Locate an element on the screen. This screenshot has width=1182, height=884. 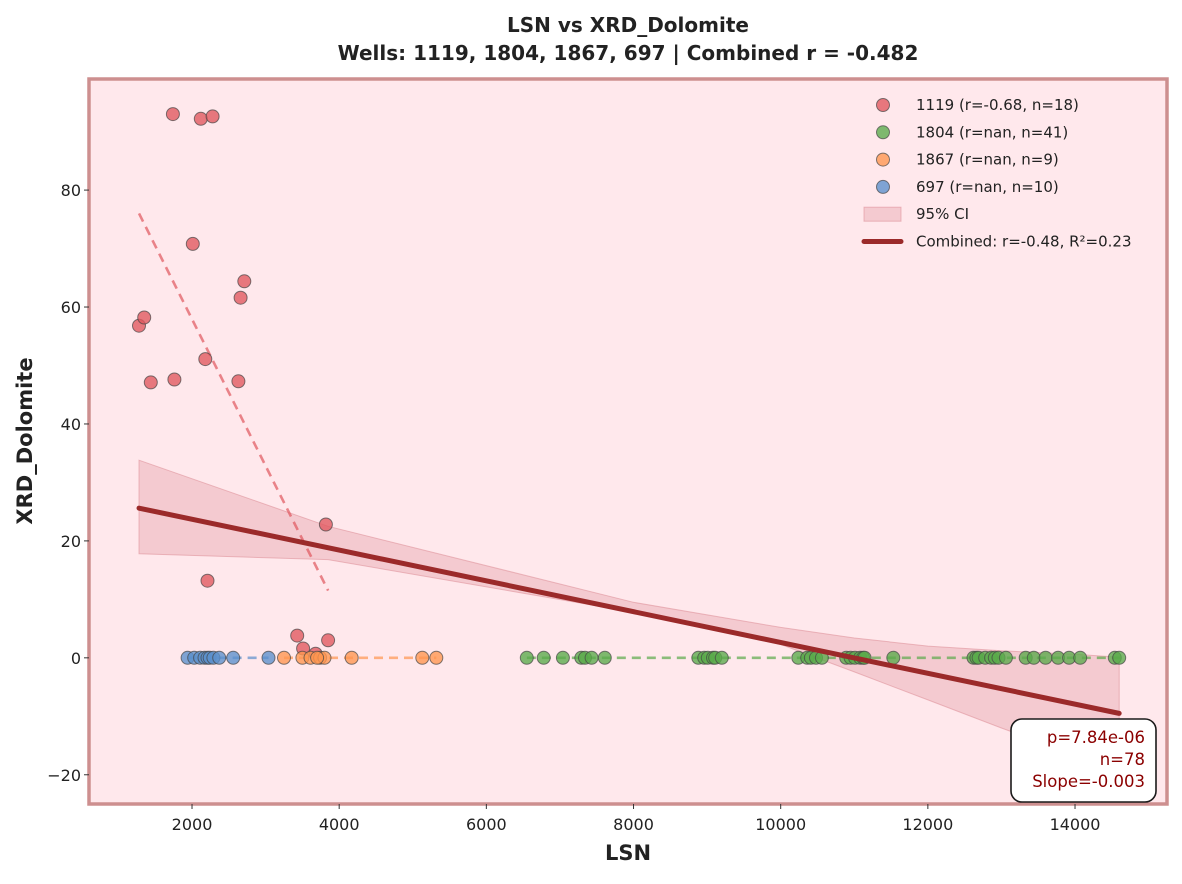
legend-label: 1867 (r=nan, n=9) is located at coordinates (987, 160).